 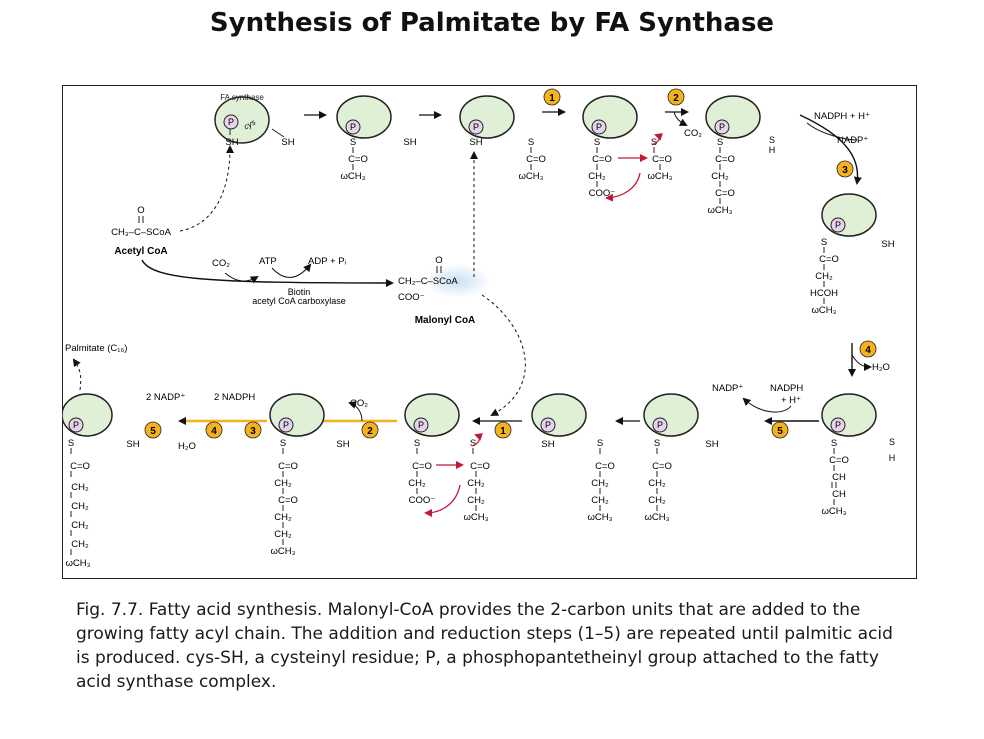 I want to click on enzyme-ketoacyl: P S C=O CH₂ C=O ωCH₃ S H, so click(x=740, y=155).